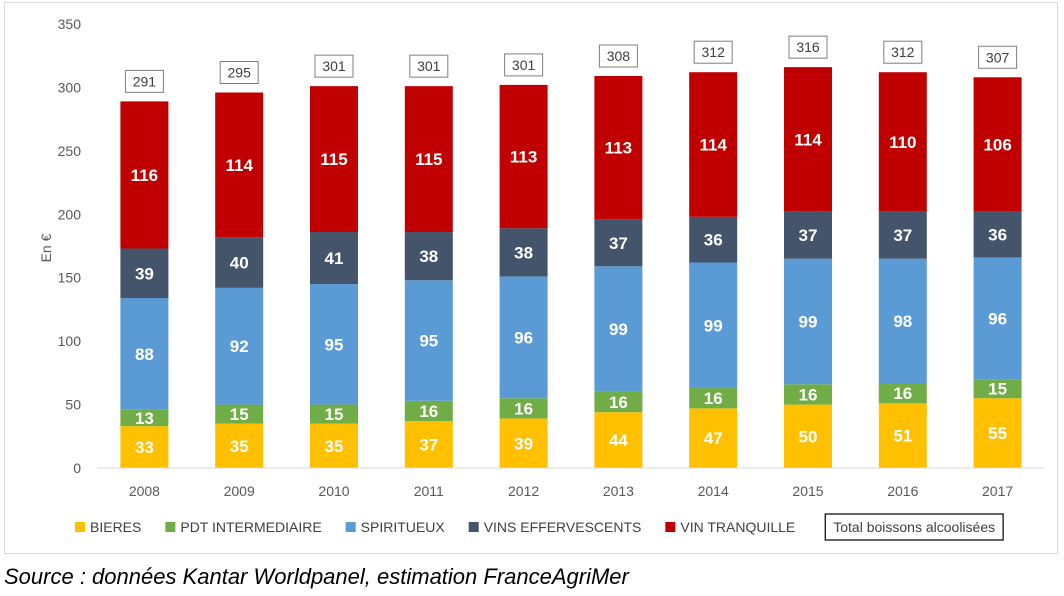 The height and width of the screenshot is (596, 1064). I want to click on y-tick-label: 300, so click(70, 87).